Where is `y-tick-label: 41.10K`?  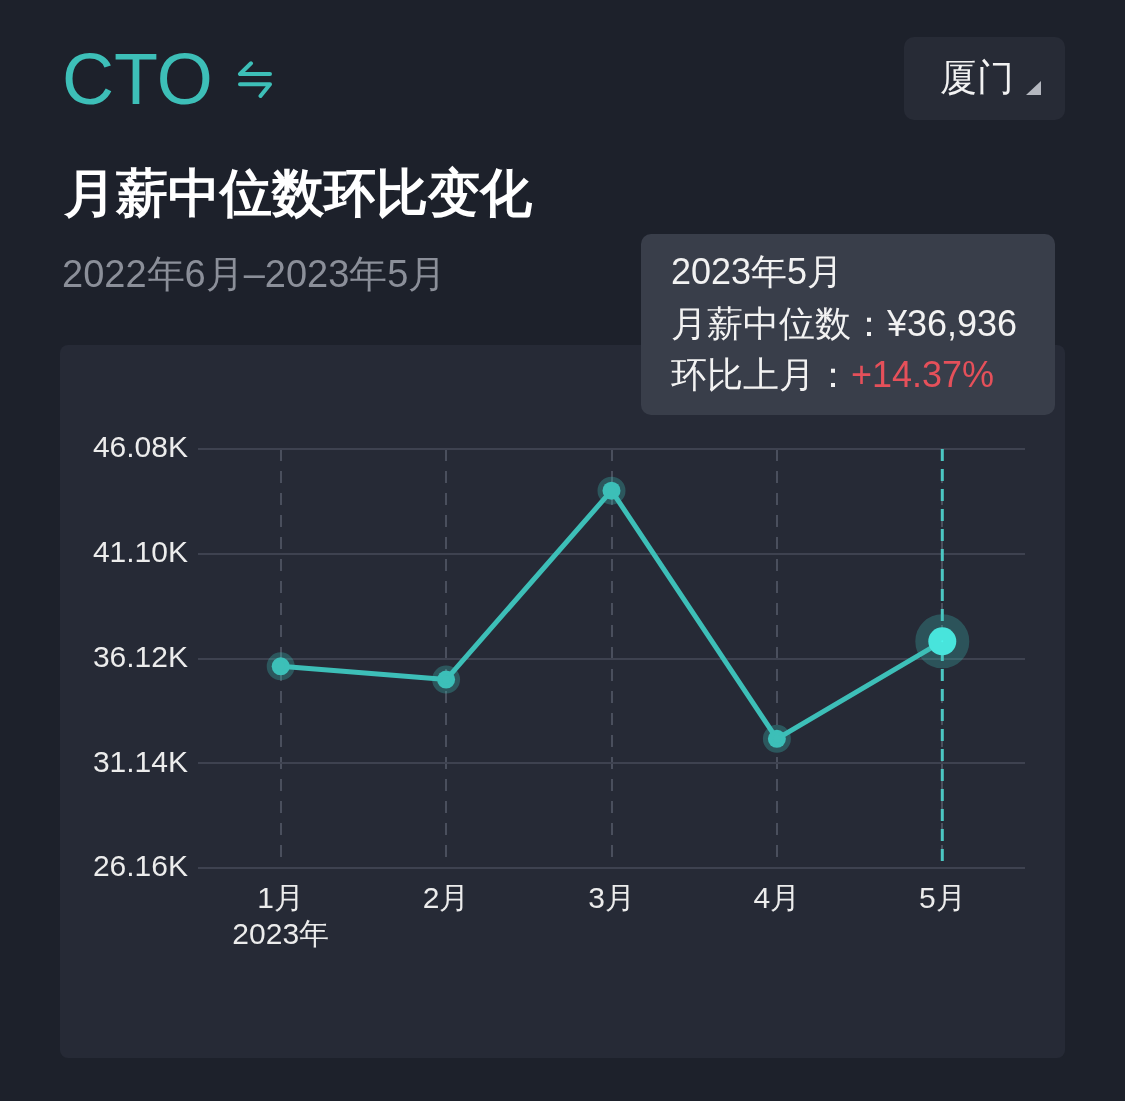 y-tick-label: 41.10K is located at coordinates (140, 552).